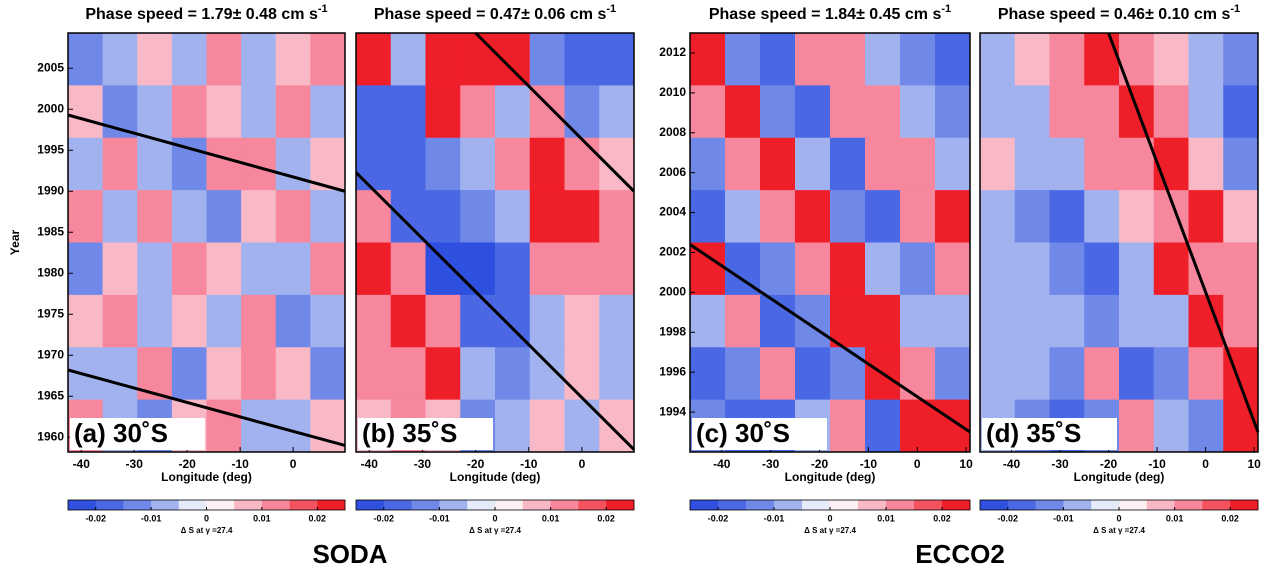  Describe the element at coordinates (820, 464) in the screenshot. I see `x-tick-label: -20` at that location.